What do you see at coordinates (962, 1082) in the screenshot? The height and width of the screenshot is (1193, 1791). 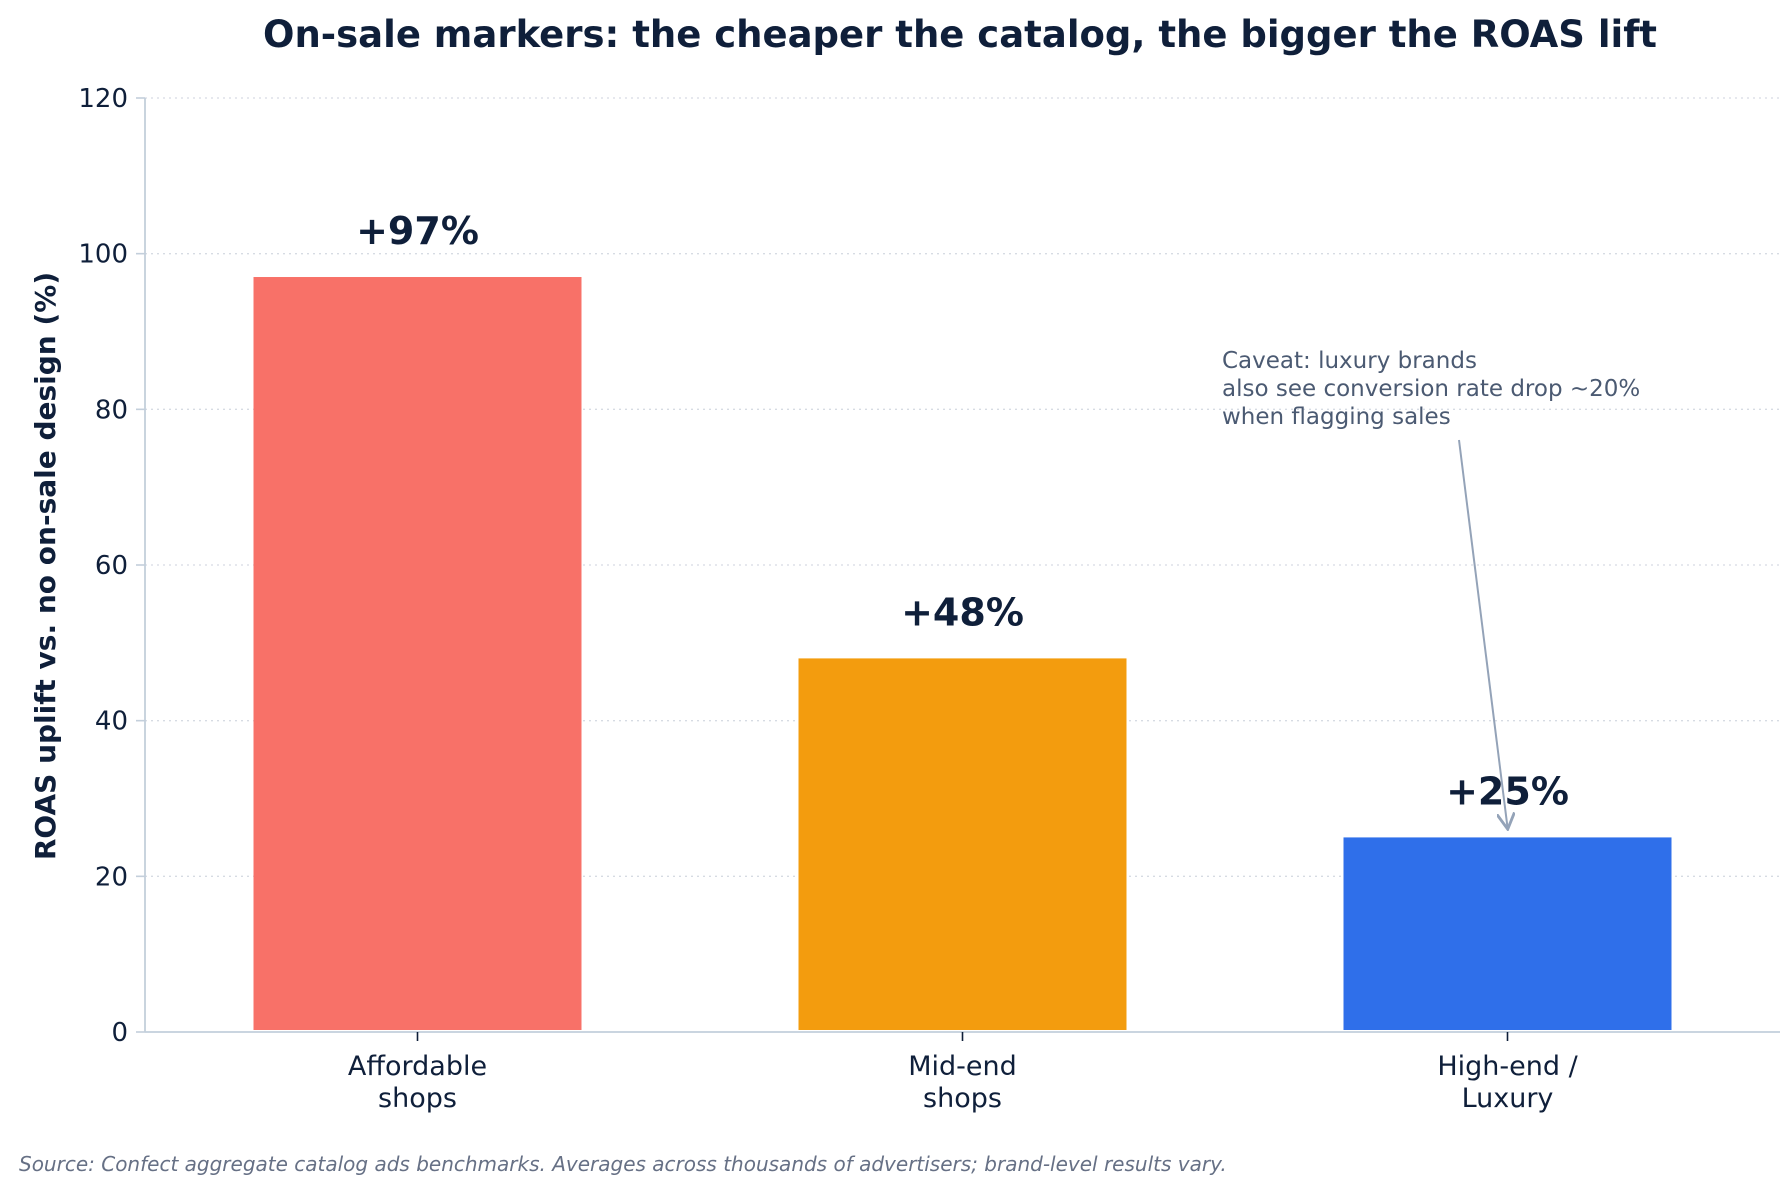 I see `x-tick-label: Mid-end shops` at bounding box center [962, 1082].